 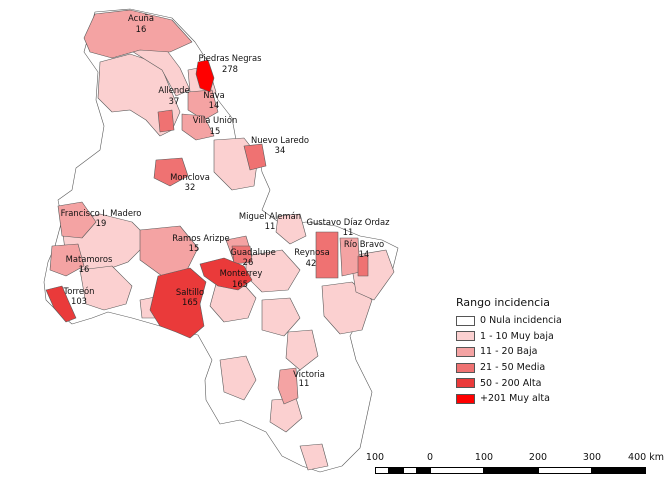 What do you see at coordinates (304, 383) in the screenshot?
I see `label-victoria-value: 11` at bounding box center [304, 383].